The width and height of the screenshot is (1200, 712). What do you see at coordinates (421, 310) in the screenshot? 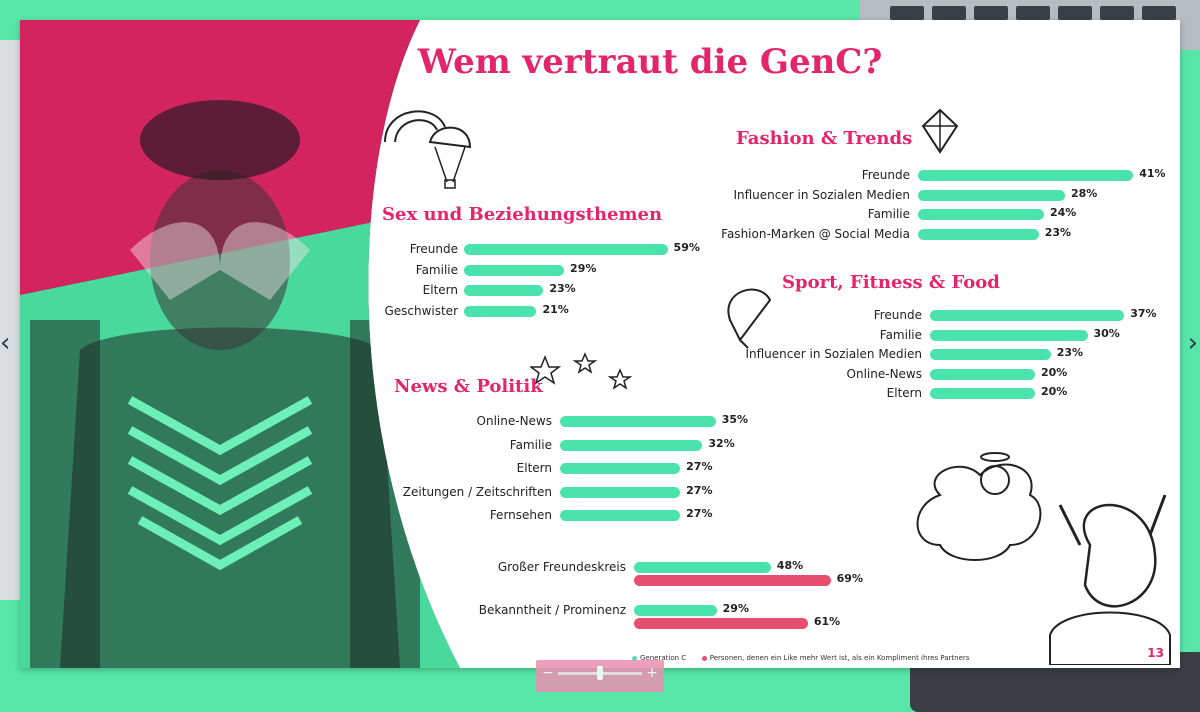
I see `bar-category-label: Geschwister` at bounding box center [421, 310].